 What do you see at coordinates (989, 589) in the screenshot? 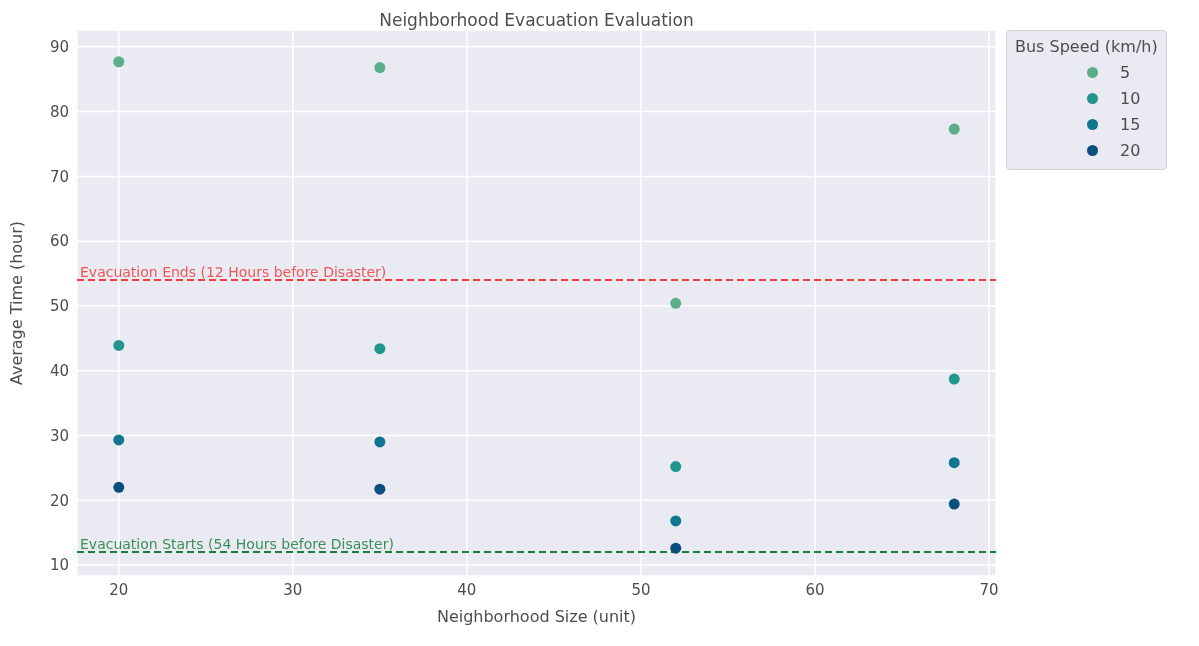
I see `x-tick-label: 70` at bounding box center [989, 589].